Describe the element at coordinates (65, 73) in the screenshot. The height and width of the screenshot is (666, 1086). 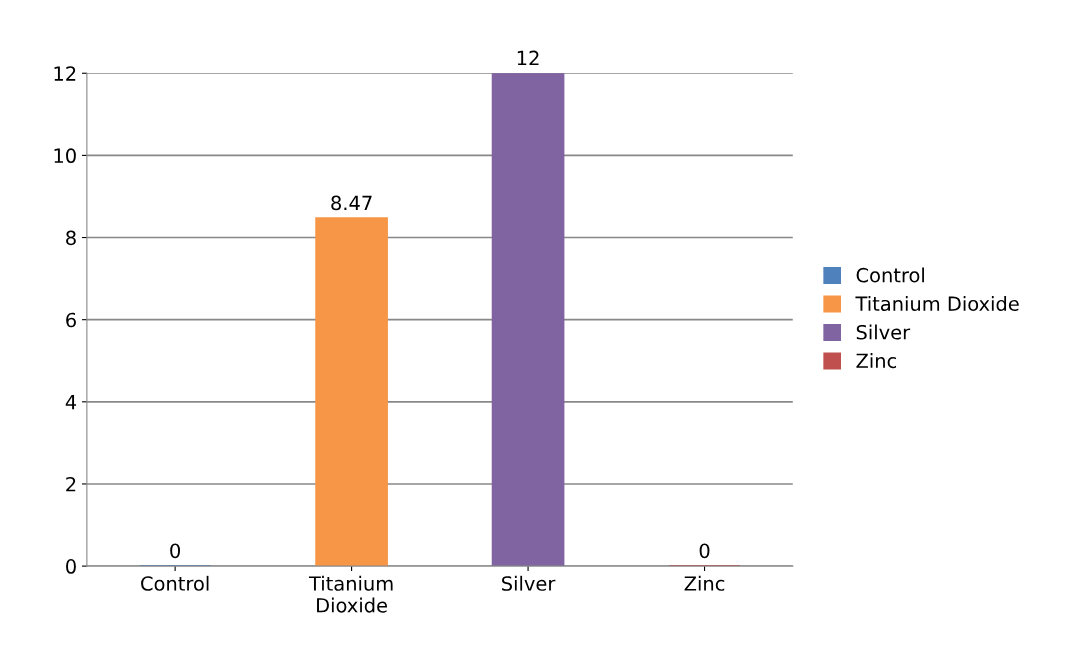
I see `y-tick-label: 12` at that location.